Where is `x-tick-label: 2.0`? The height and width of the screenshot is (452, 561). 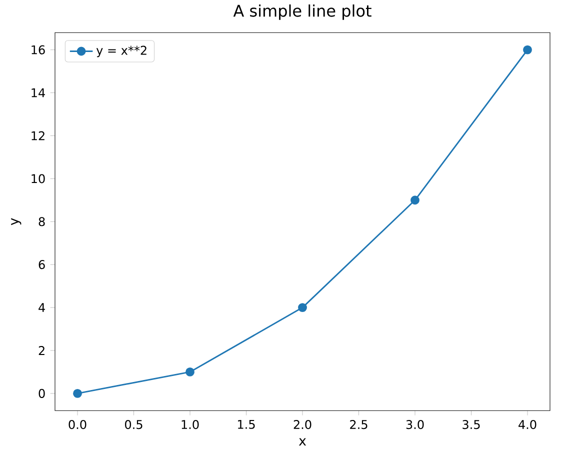 x-tick-label: 2.0 is located at coordinates (303, 425).